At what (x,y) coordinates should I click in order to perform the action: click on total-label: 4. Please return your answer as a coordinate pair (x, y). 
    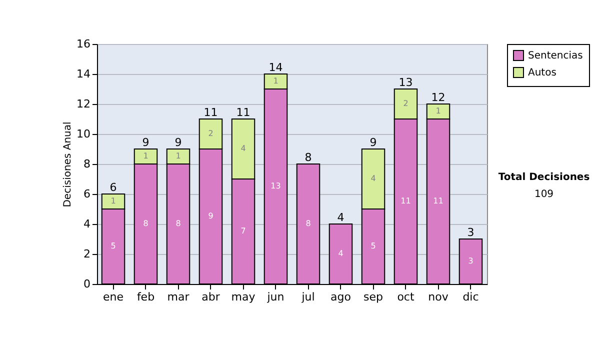
    Looking at the image, I should click on (340, 217).